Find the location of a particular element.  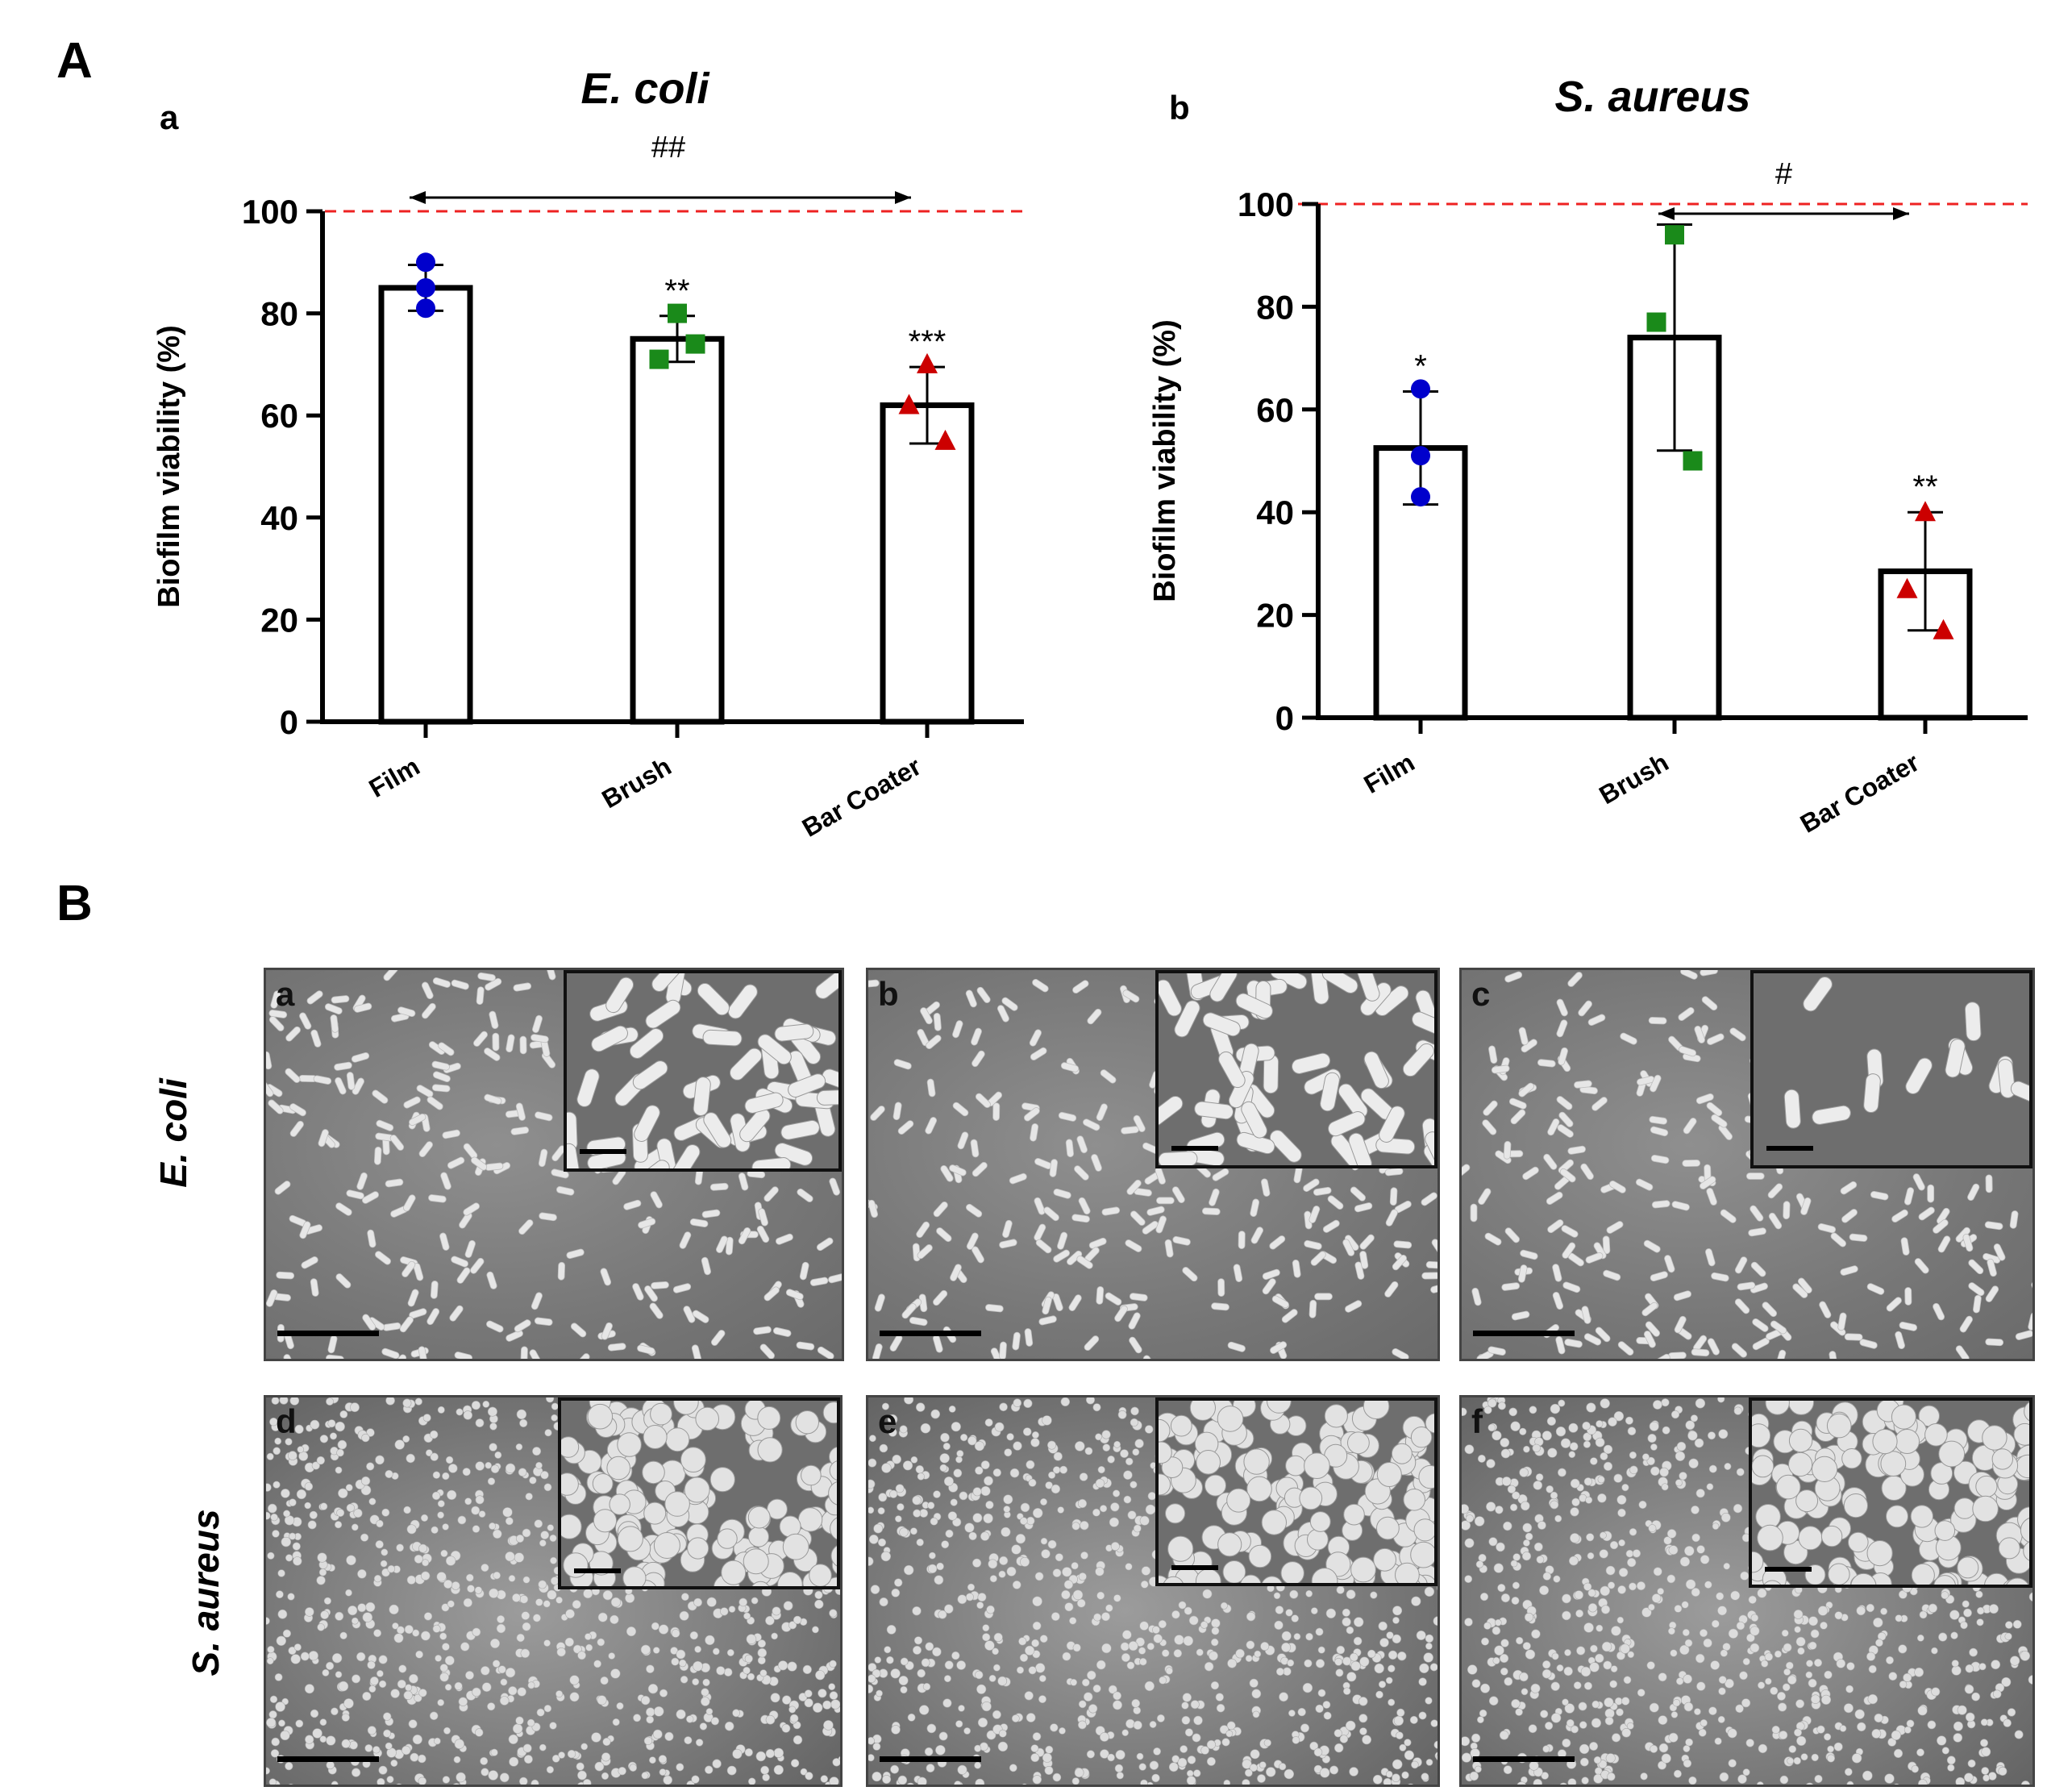

bar-film is located at coordinates (425, 505).